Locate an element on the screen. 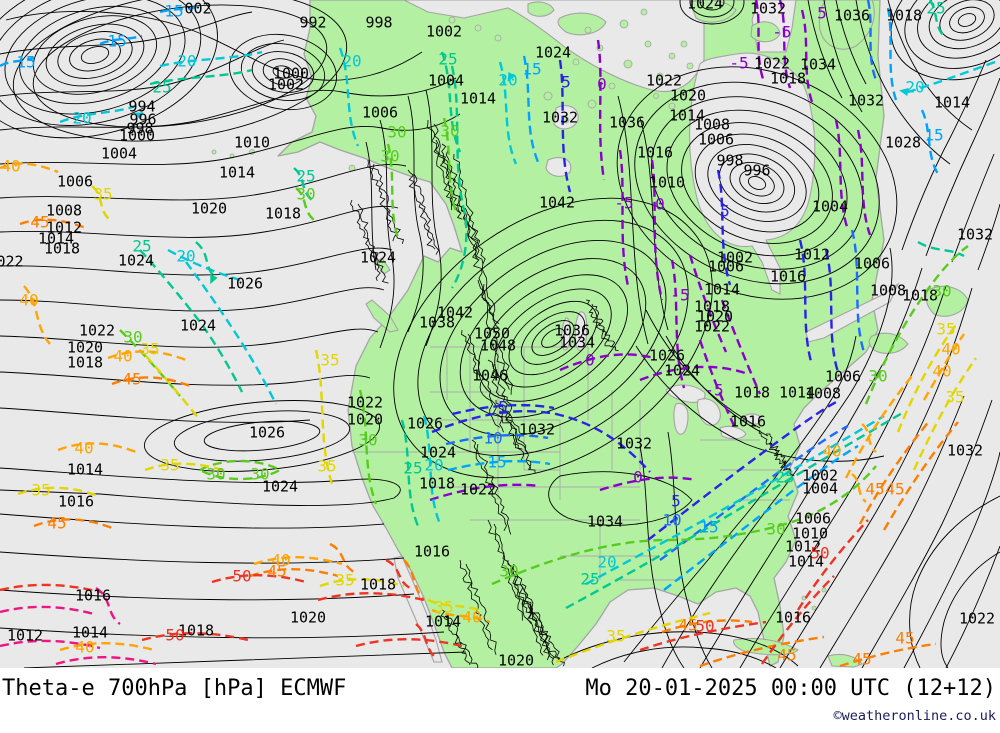  isobar-label: 1000 is located at coordinates (137, 135).